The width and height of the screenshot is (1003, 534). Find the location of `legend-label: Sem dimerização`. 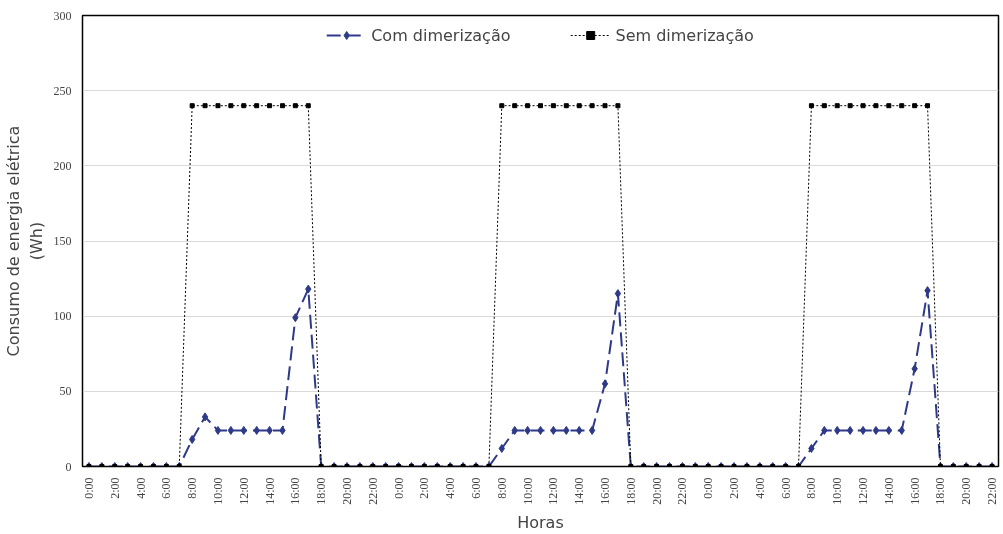

legend-label: Sem dimerização is located at coordinates (684, 35).